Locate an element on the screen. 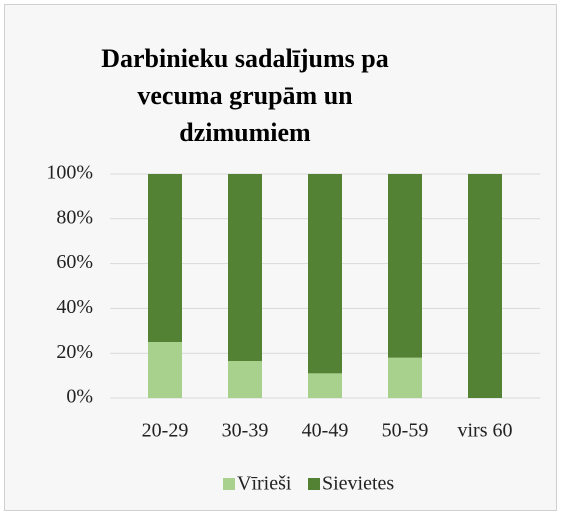 The image size is (562, 516). y-tick-label: 60% is located at coordinates (74, 262).